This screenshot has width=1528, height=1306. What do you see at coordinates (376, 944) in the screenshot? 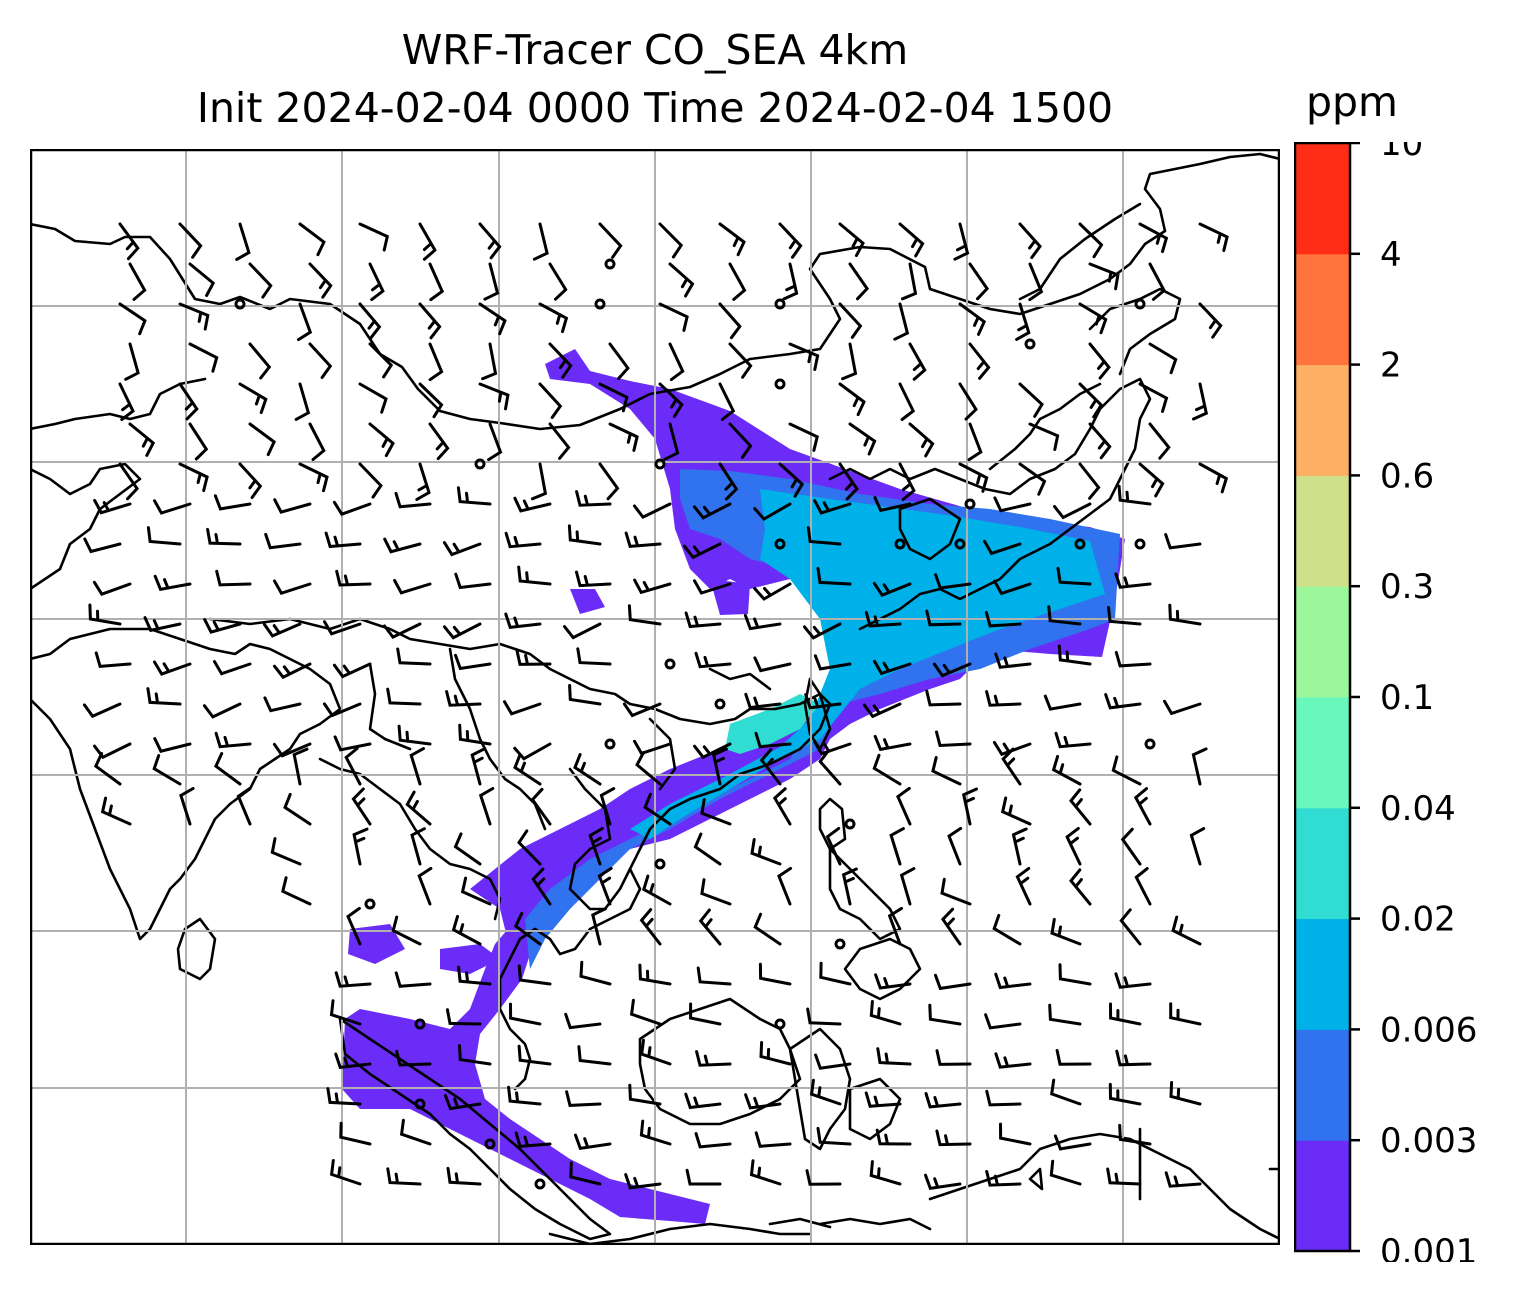
I see `plume-low-southwest` at bounding box center [376, 944].